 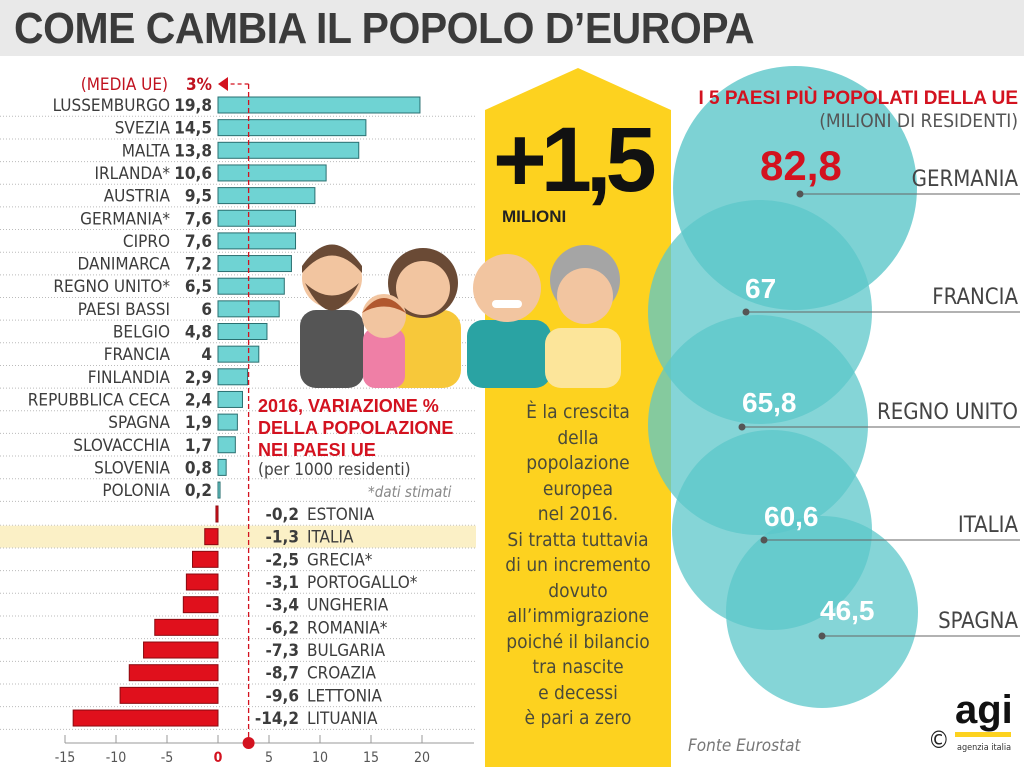 What do you see at coordinates (206, 355) in the screenshot?
I see `value-label: 4` at bounding box center [206, 355].